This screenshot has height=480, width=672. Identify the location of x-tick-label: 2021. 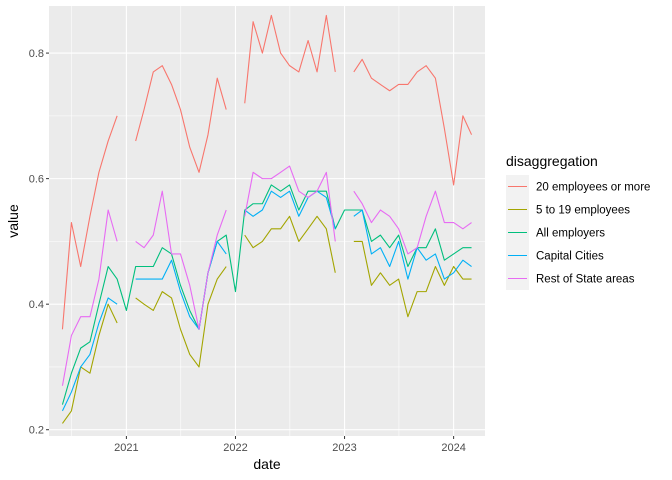
(126, 448).